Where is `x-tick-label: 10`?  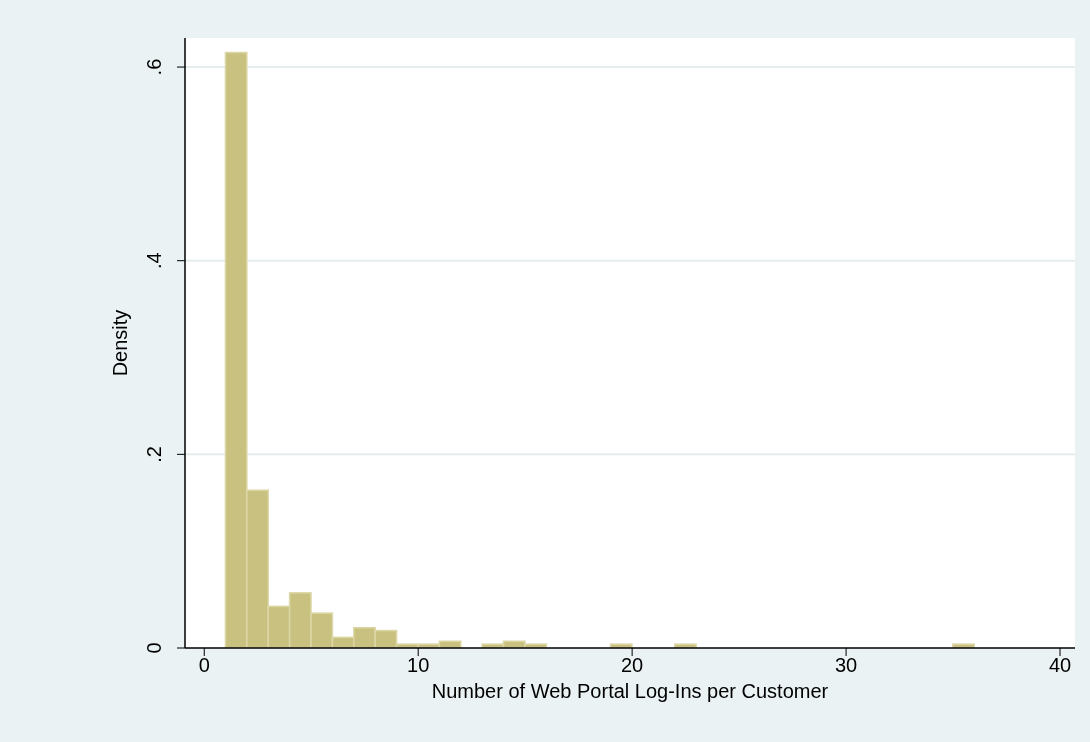
x-tick-label: 10 is located at coordinates (418, 665).